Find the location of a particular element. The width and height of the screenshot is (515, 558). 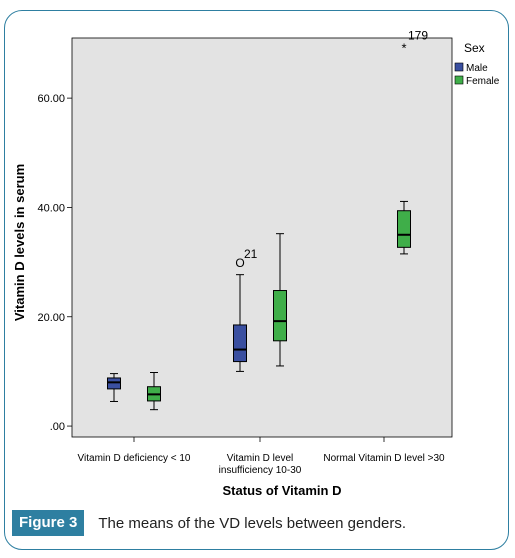

y-tick-label-0: .00 is located at coordinates (57, 427).